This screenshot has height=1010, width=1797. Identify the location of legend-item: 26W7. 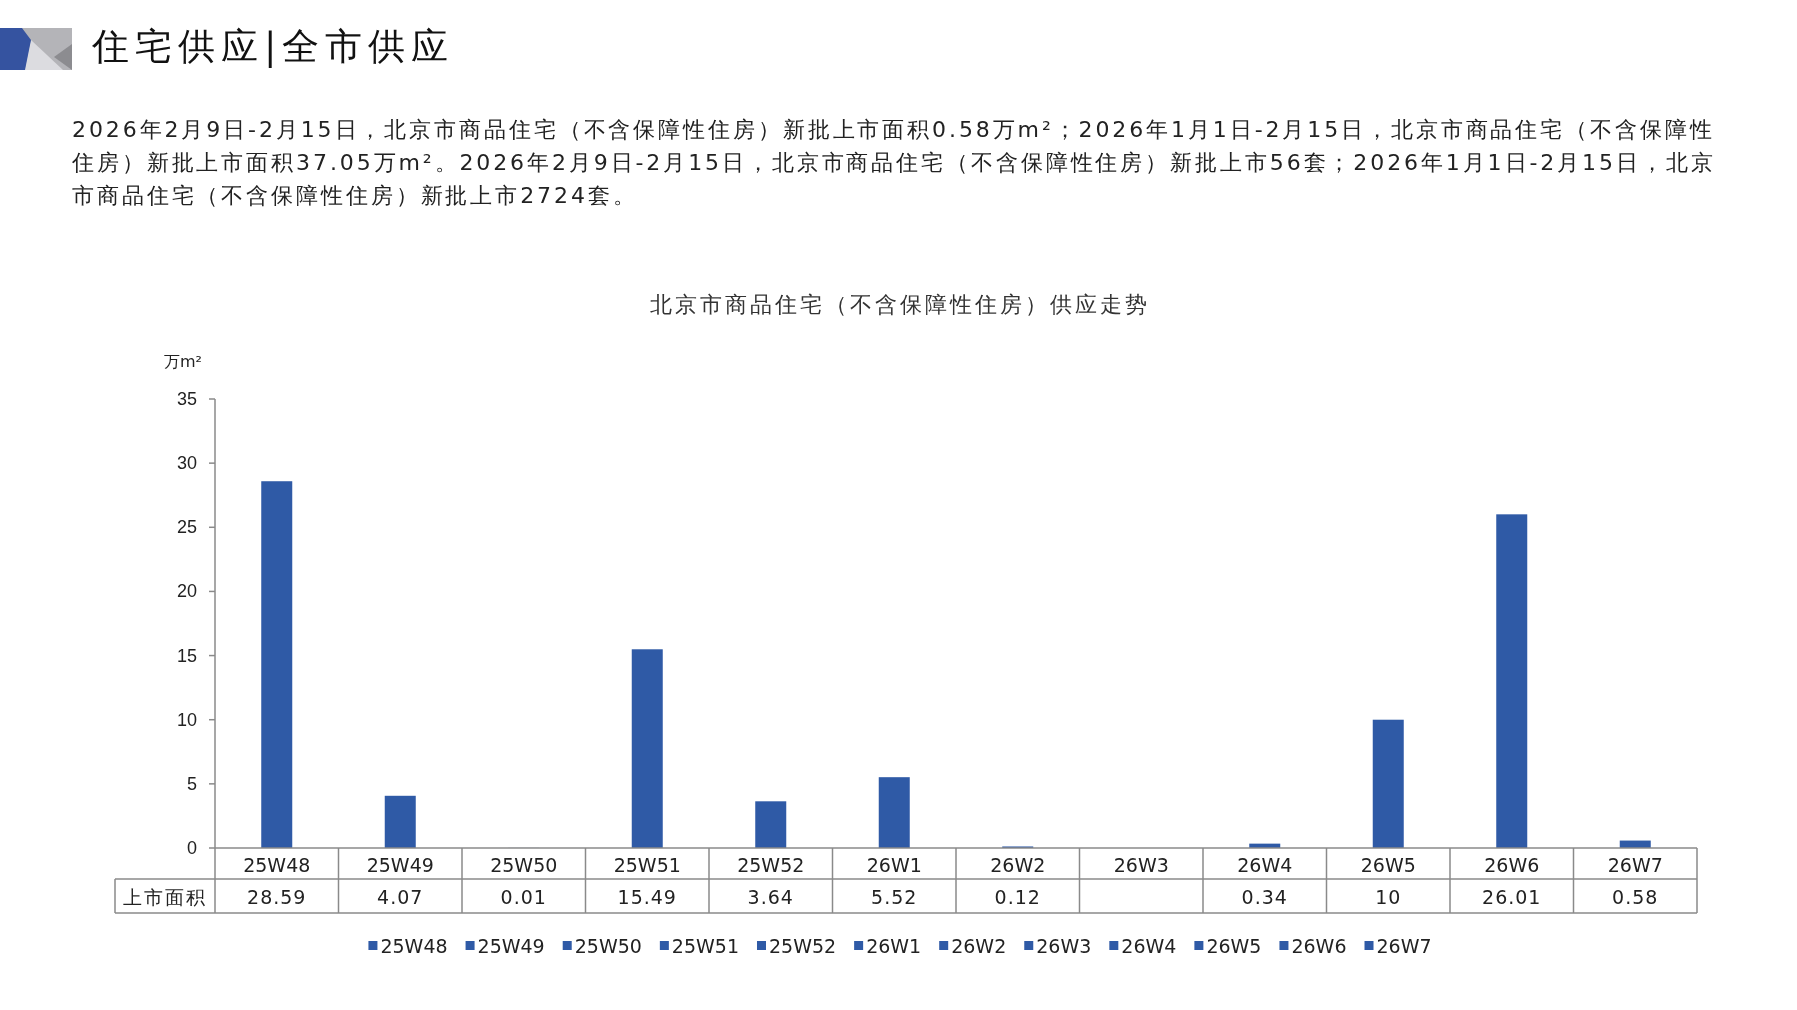
(1398, 946).